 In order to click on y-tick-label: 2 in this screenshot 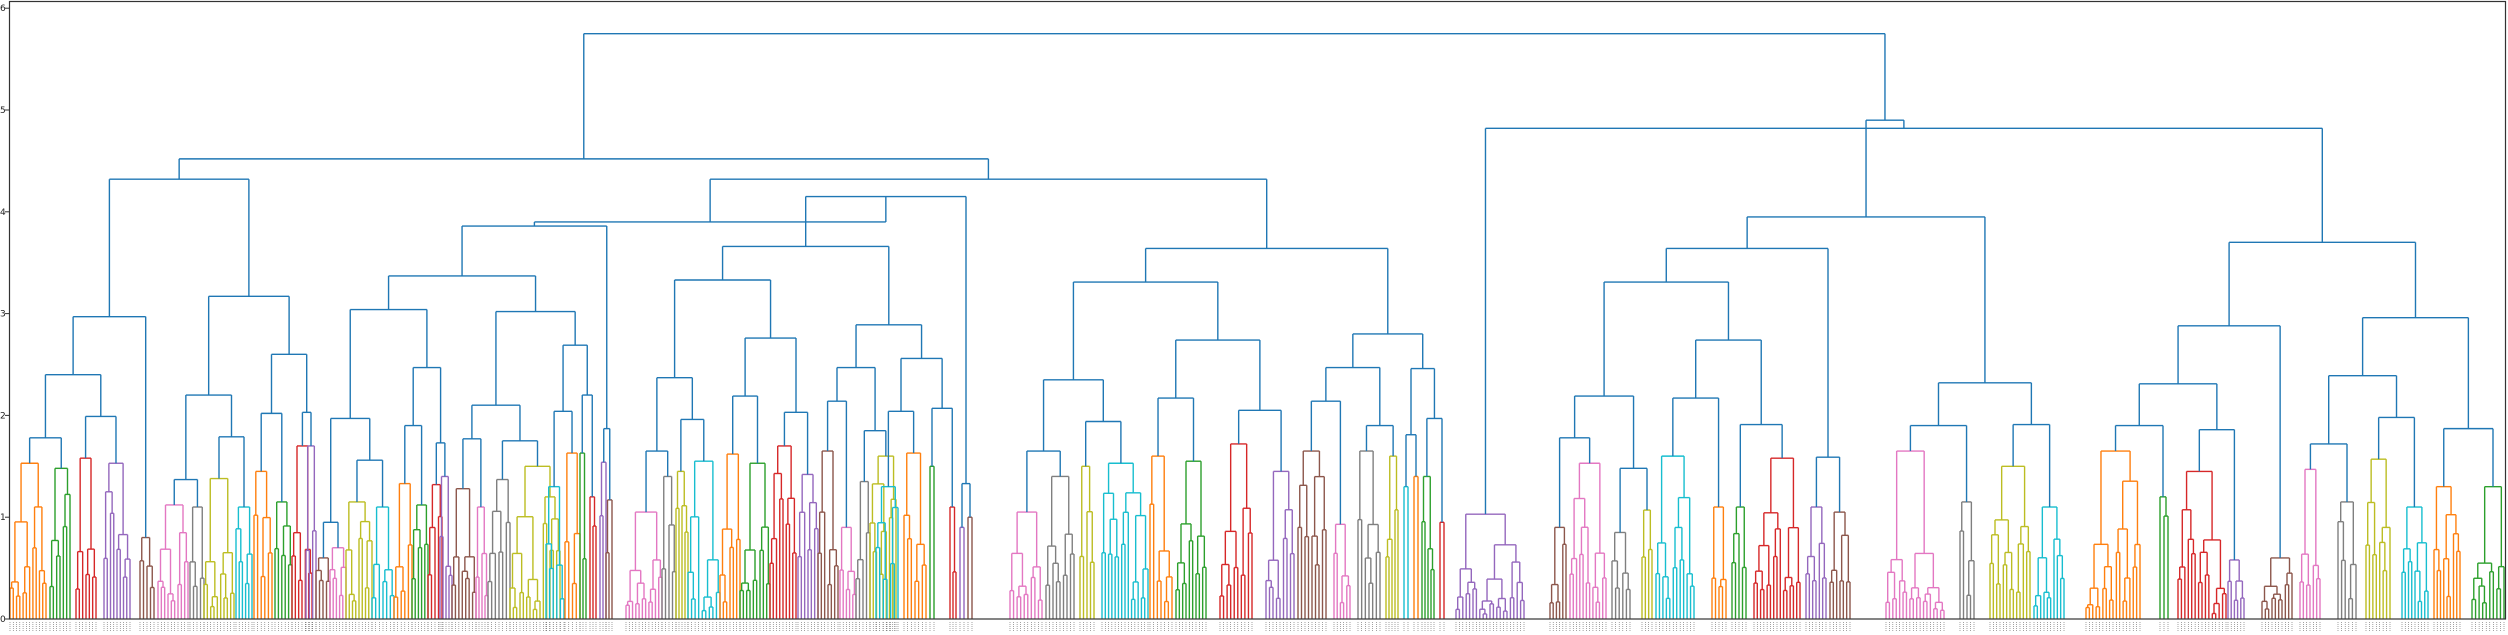, I will do `click(3, 416)`.